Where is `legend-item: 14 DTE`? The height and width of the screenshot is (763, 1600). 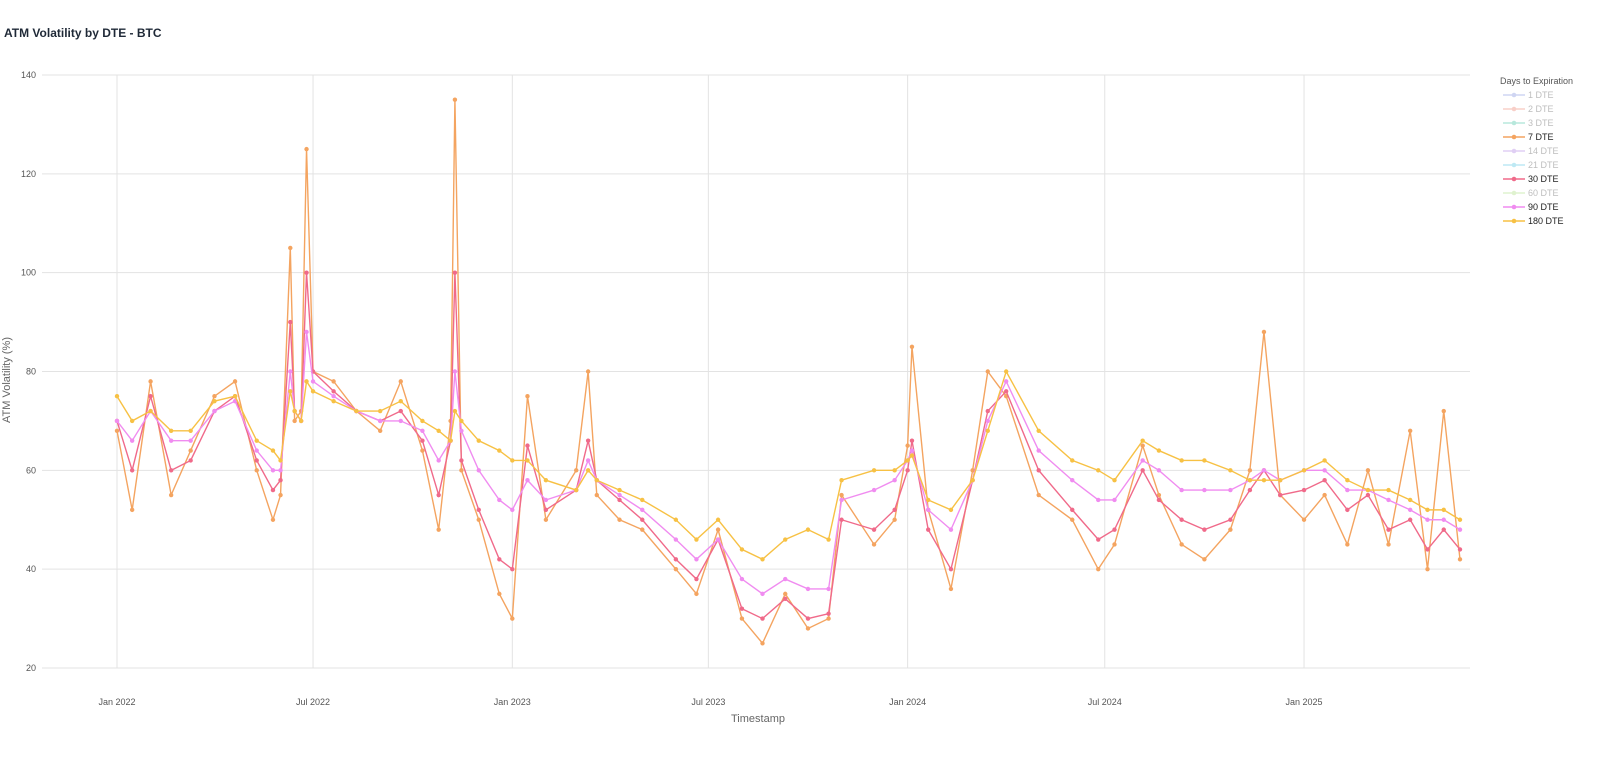
legend-item: 14 DTE is located at coordinates (1531, 151).